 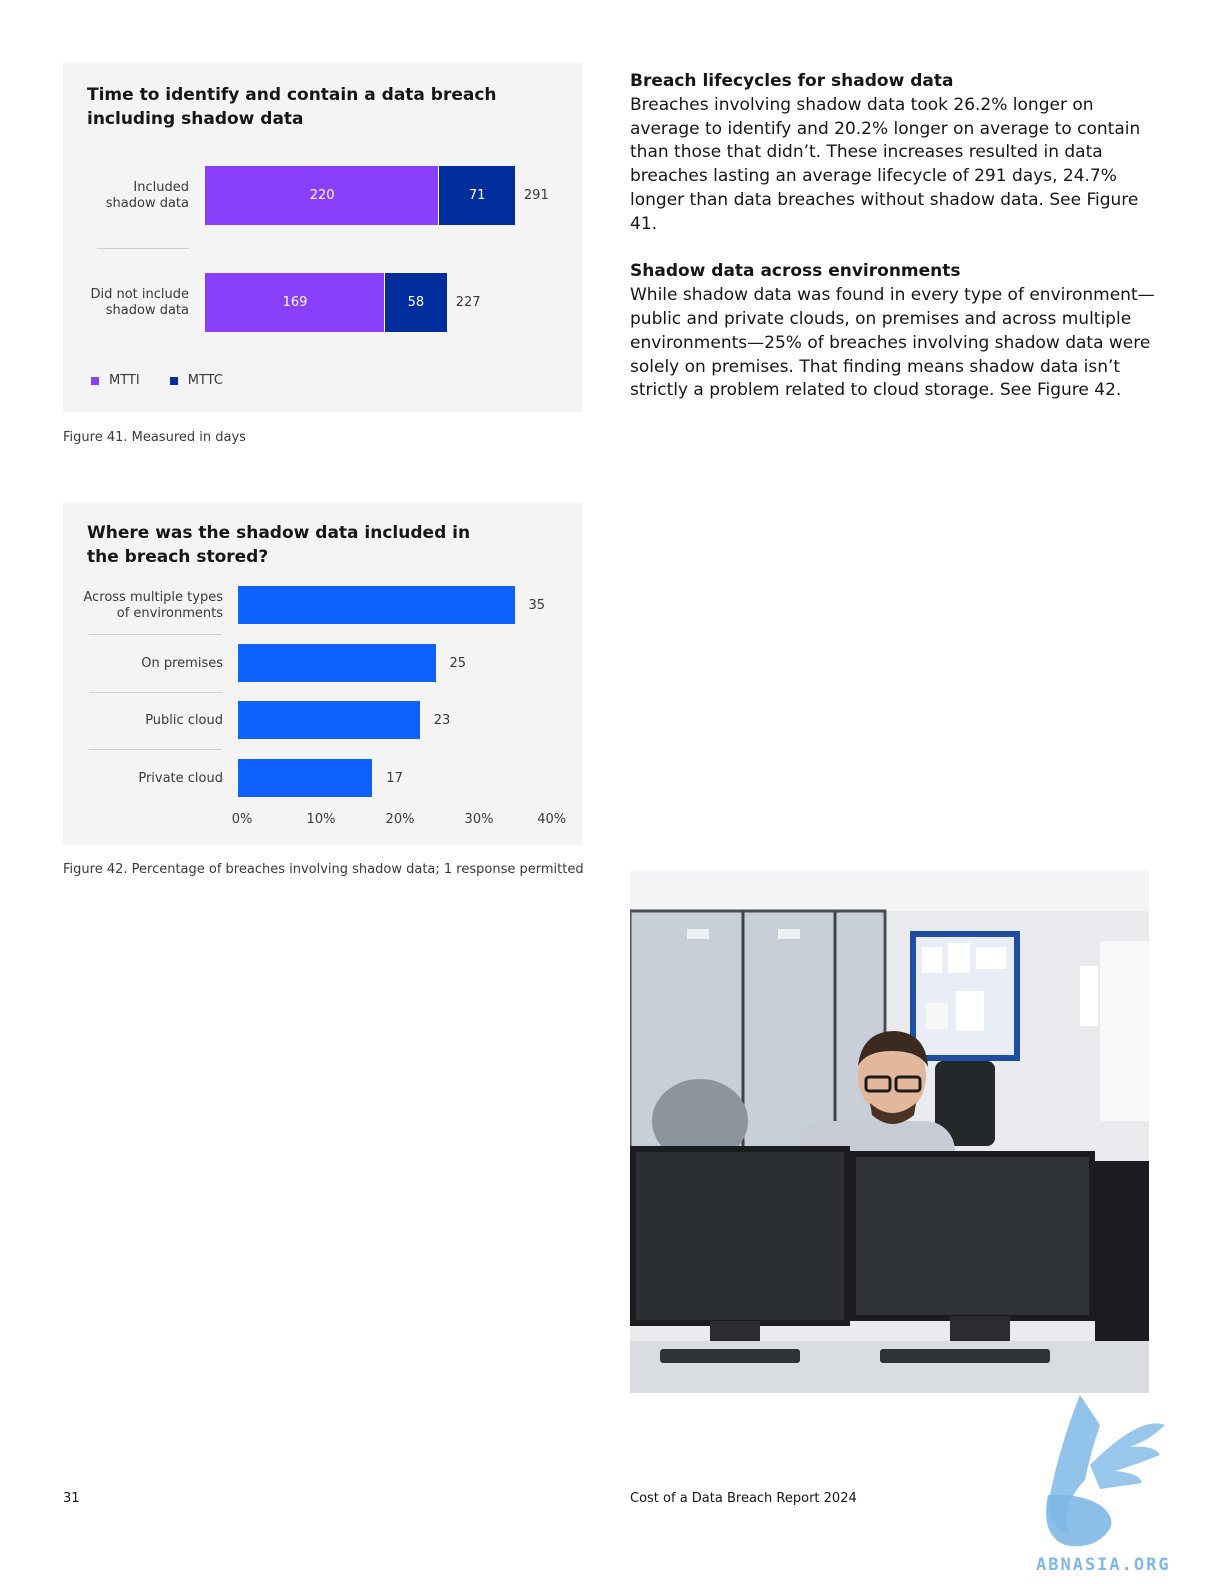 What do you see at coordinates (182, 663) in the screenshot?
I see `category-label-on-premises: On premises` at bounding box center [182, 663].